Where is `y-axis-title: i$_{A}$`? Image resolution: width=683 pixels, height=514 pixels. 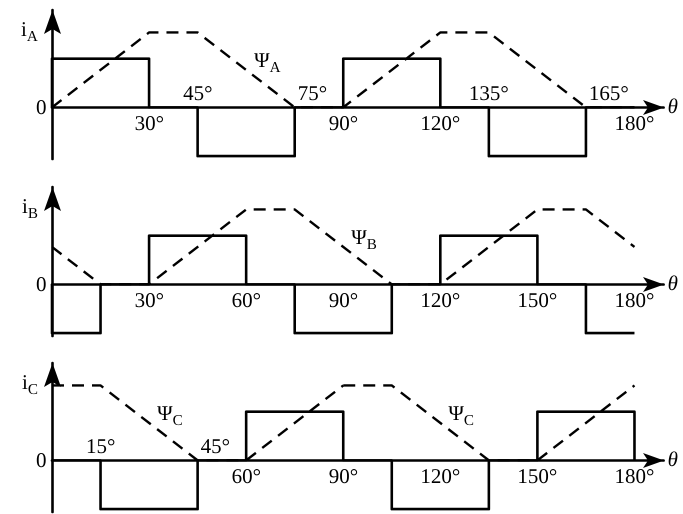
y-axis-title: i$_{A}$ is located at coordinates (29, 31).